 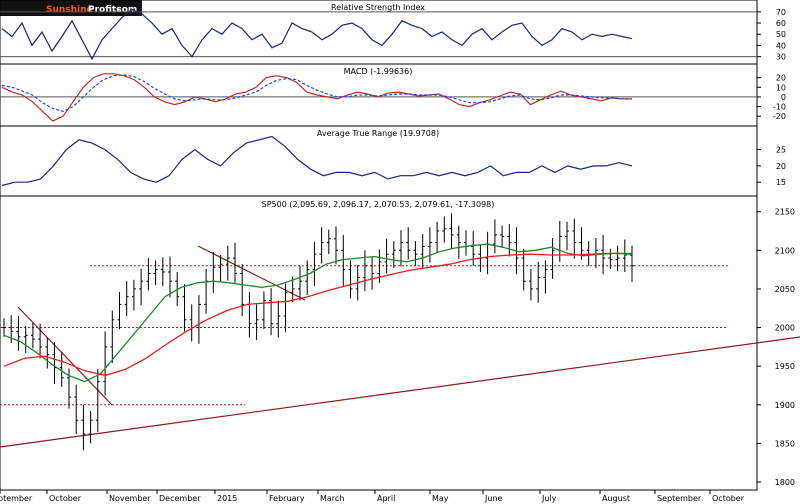 What do you see at coordinates (180, 498) in the screenshot?
I see `x-tick-label: December` at bounding box center [180, 498].